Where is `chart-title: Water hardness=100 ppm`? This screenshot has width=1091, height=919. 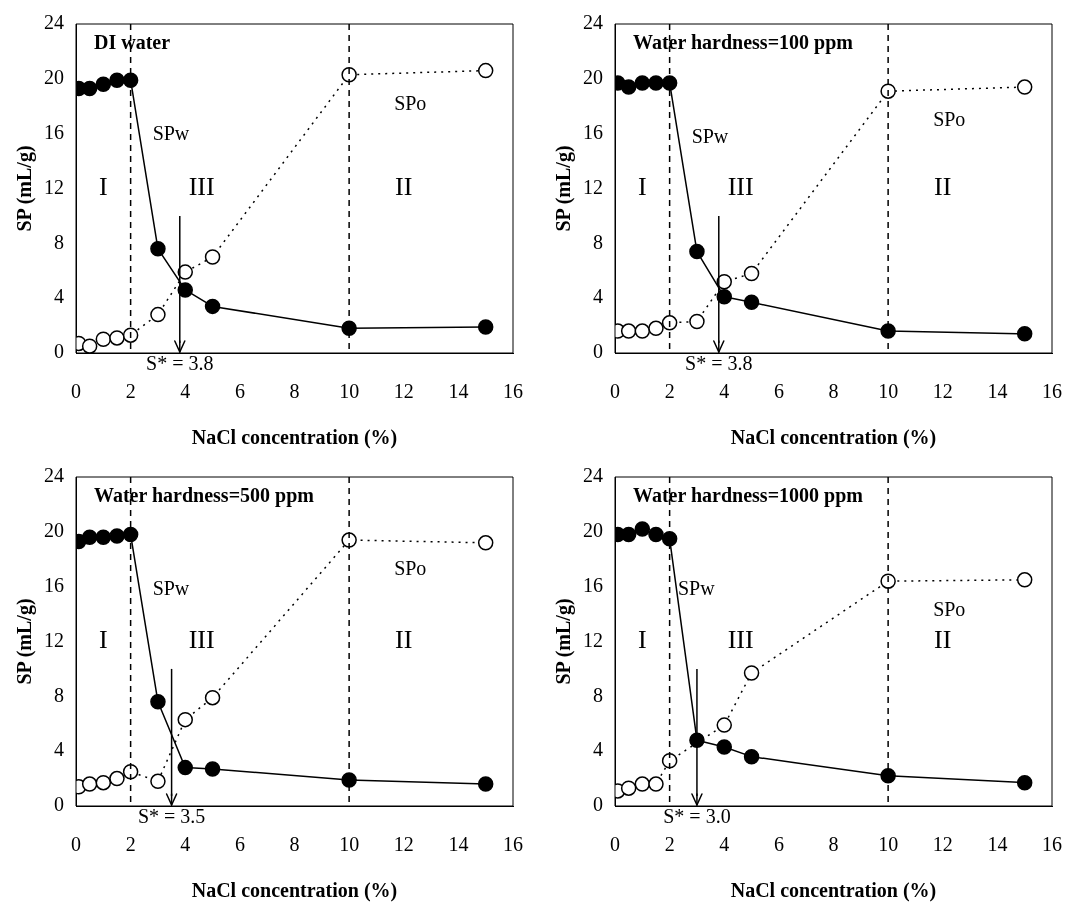
chart-title: Water hardness=100 ppm is located at coordinates (743, 43).